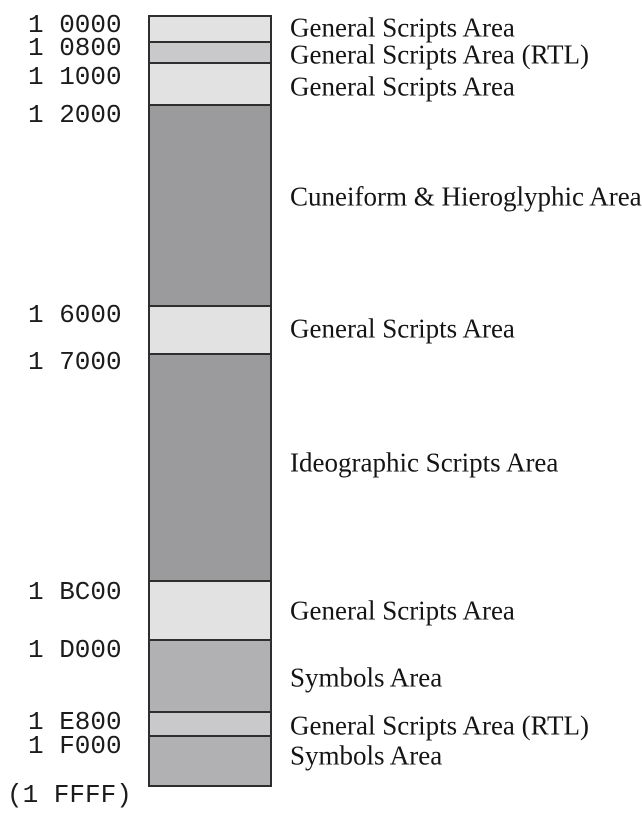 The height and width of the screenshot is (824, 642). What do you see at coordinates (75, 746) in the screenshot?
I see `address-label: 1 F000` at bounding box center [75, 746].